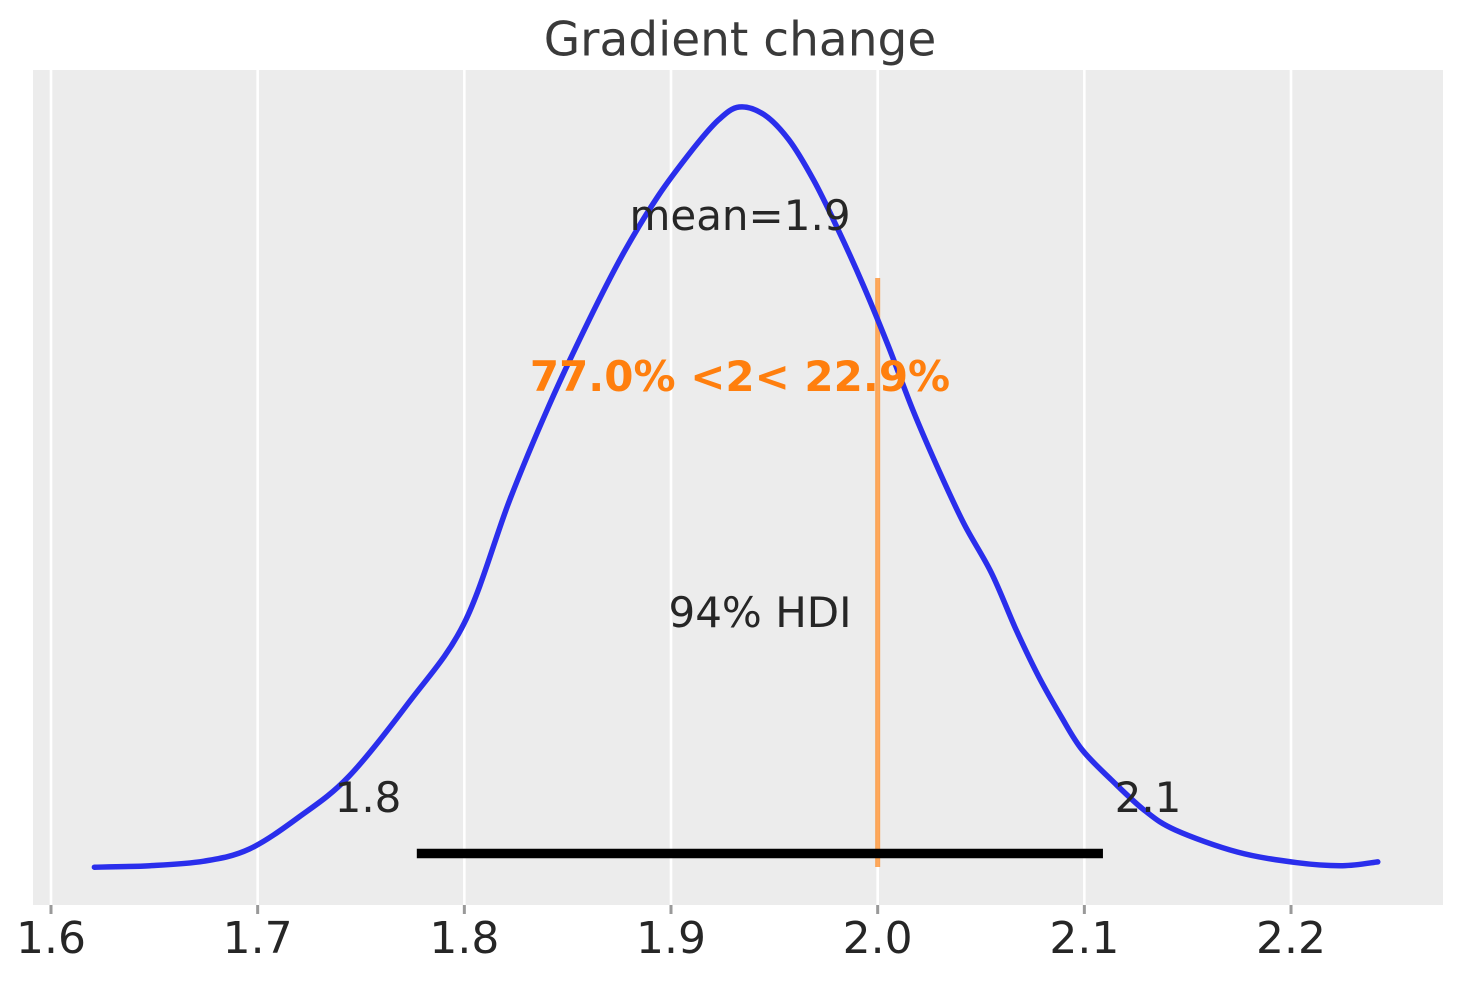 The height and width of the screenshot is (983, 1463). I want to click on reference-value-annotation: 77.0% <2< 22.9%, so click(740, 376).